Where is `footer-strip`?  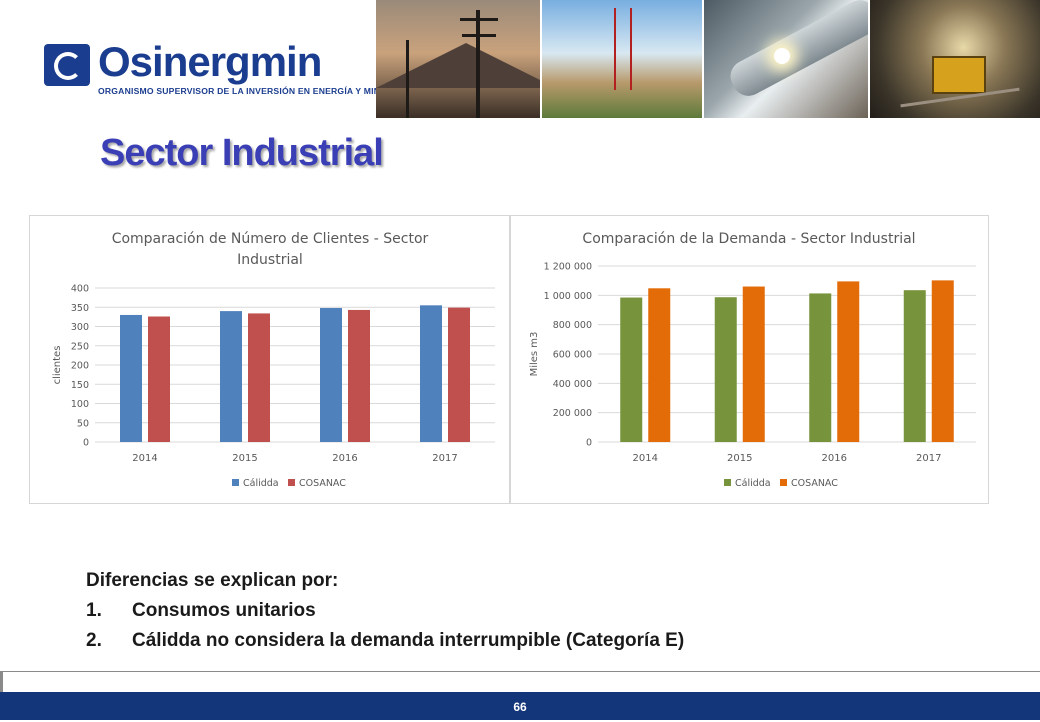 footer-strip is located at coordinates (520, 682).